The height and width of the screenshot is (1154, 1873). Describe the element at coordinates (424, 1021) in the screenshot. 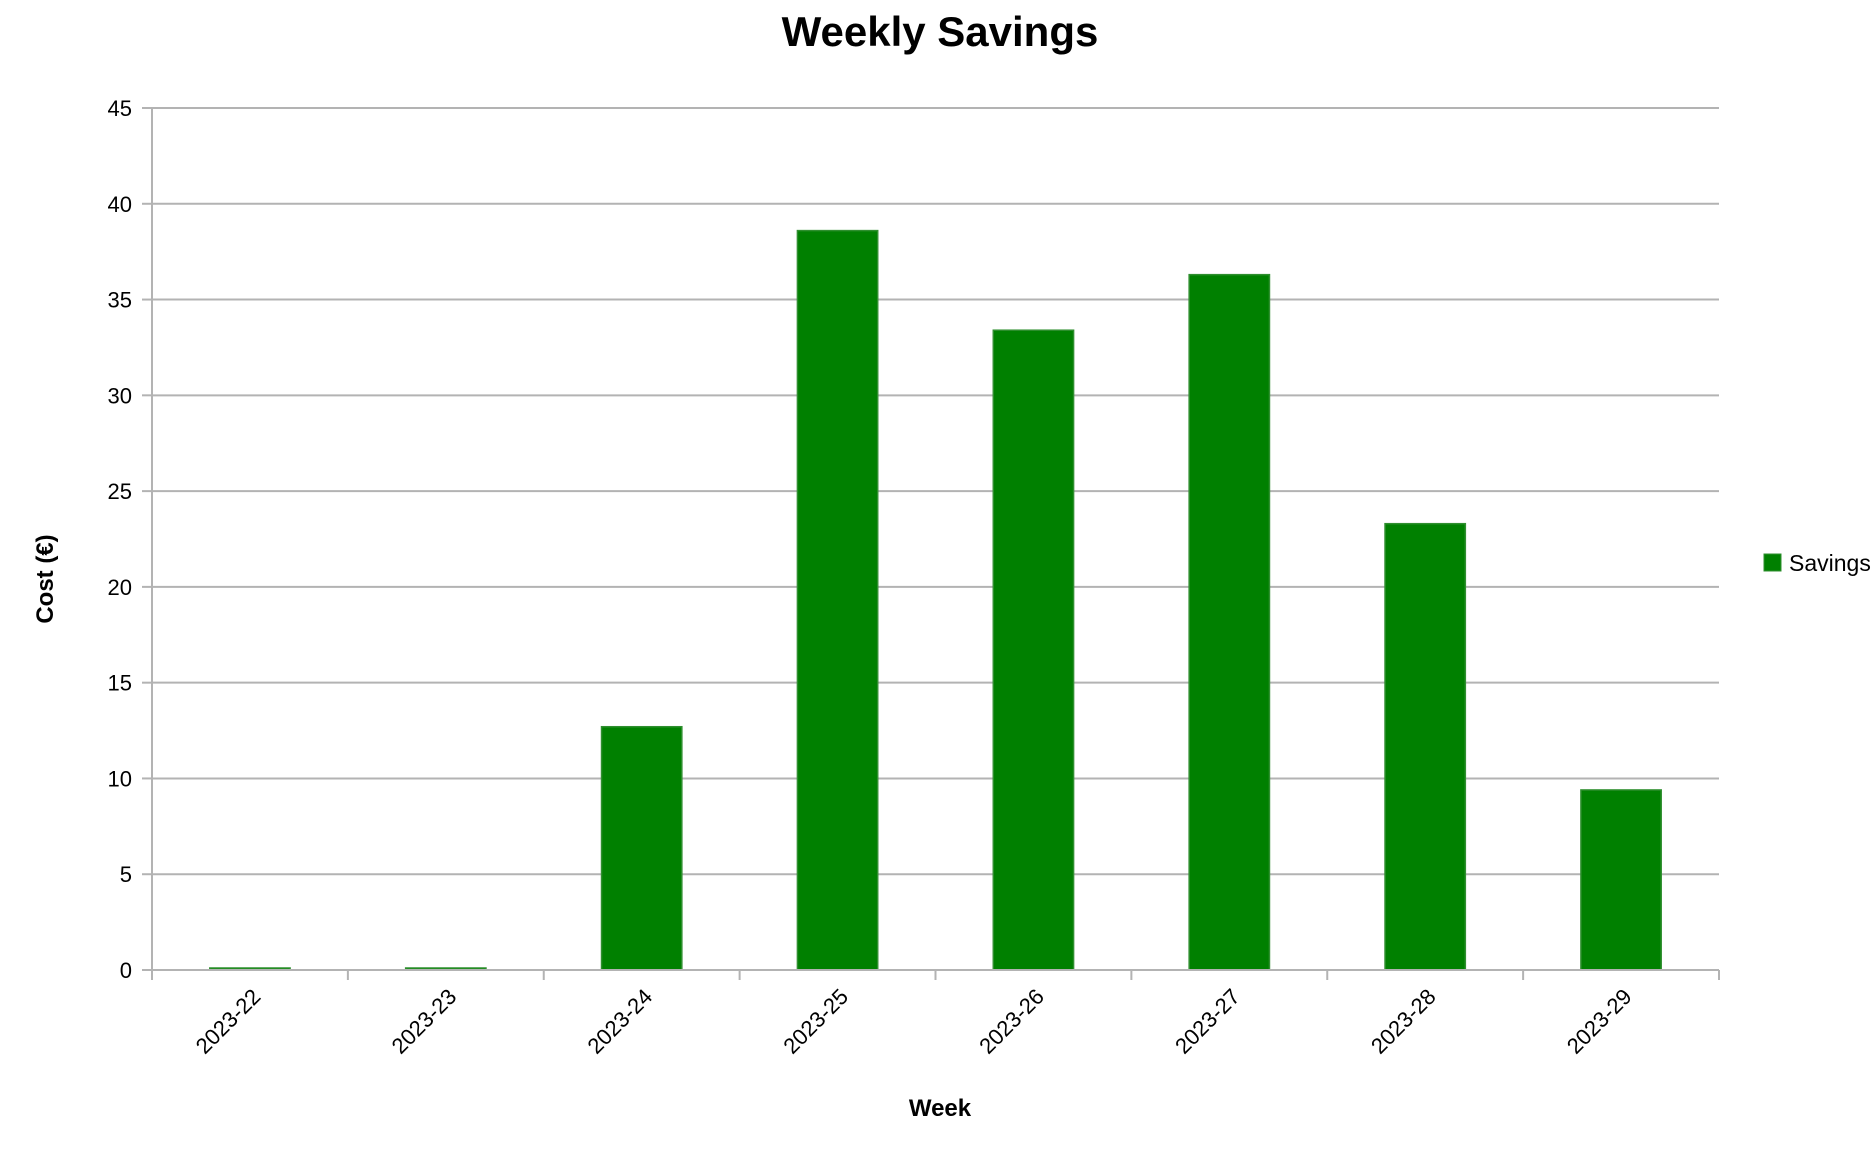

I see `x-tick-label: 2023-23` at that location.